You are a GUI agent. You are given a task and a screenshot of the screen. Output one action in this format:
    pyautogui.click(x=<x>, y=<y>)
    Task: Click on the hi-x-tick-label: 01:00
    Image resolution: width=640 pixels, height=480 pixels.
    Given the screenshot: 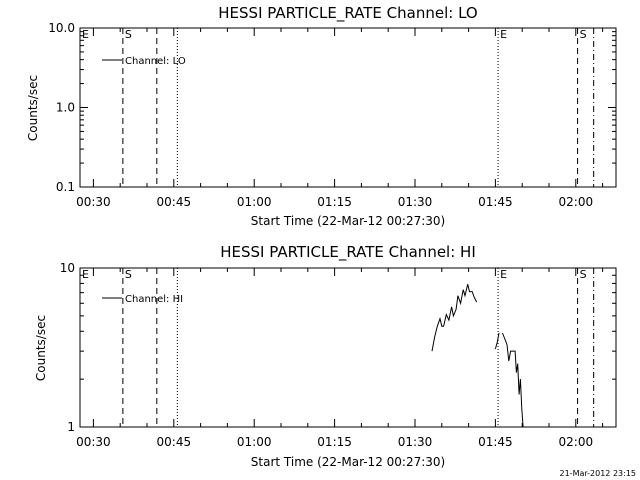 What is the action you would take?
    pyautogui.click(x=254, y=442)
    